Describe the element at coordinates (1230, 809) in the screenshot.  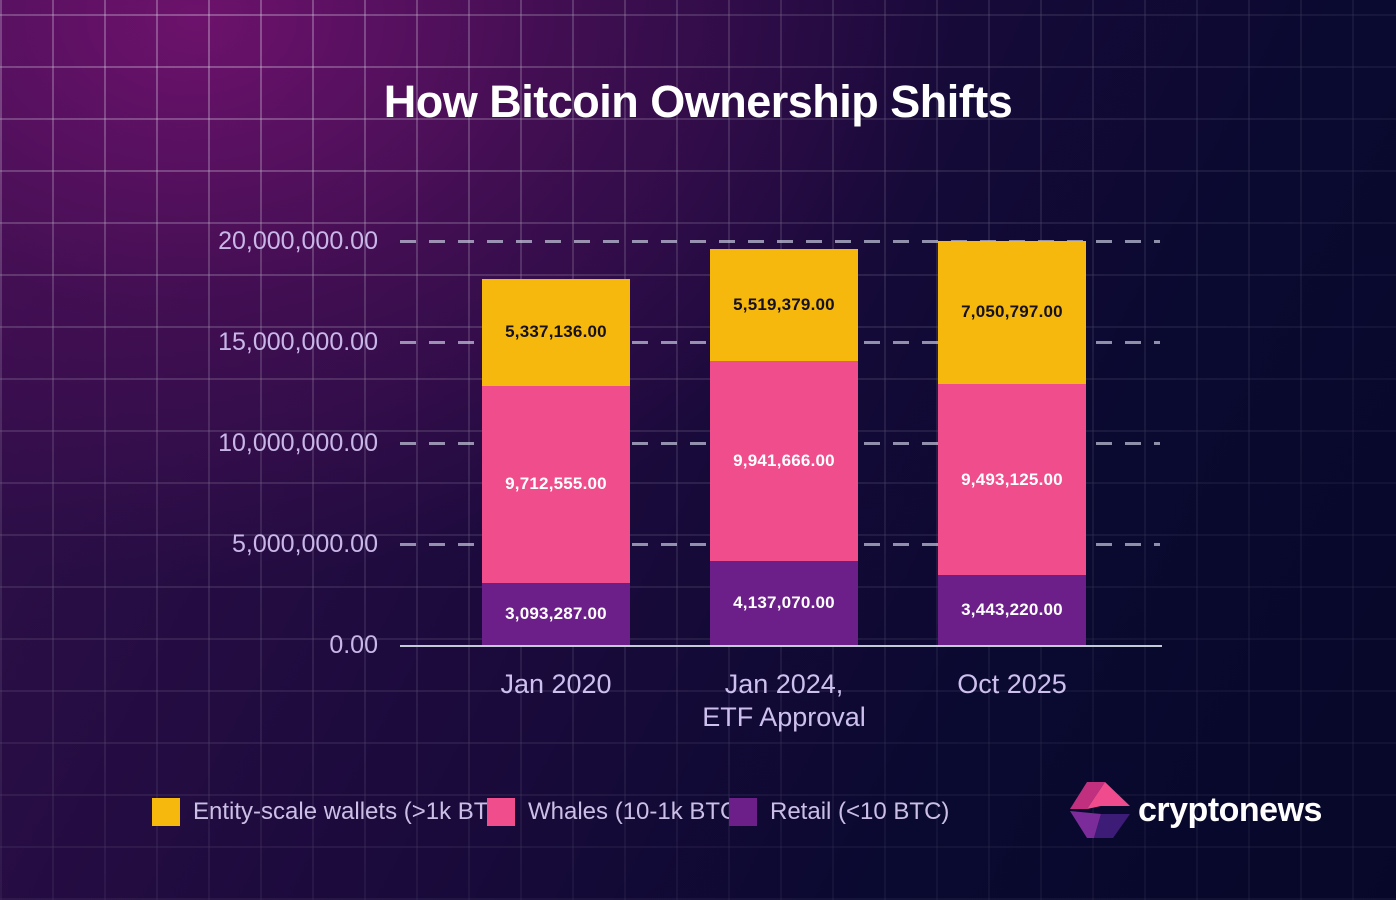
I see `brand-wordmark: cryptonews` at that location.